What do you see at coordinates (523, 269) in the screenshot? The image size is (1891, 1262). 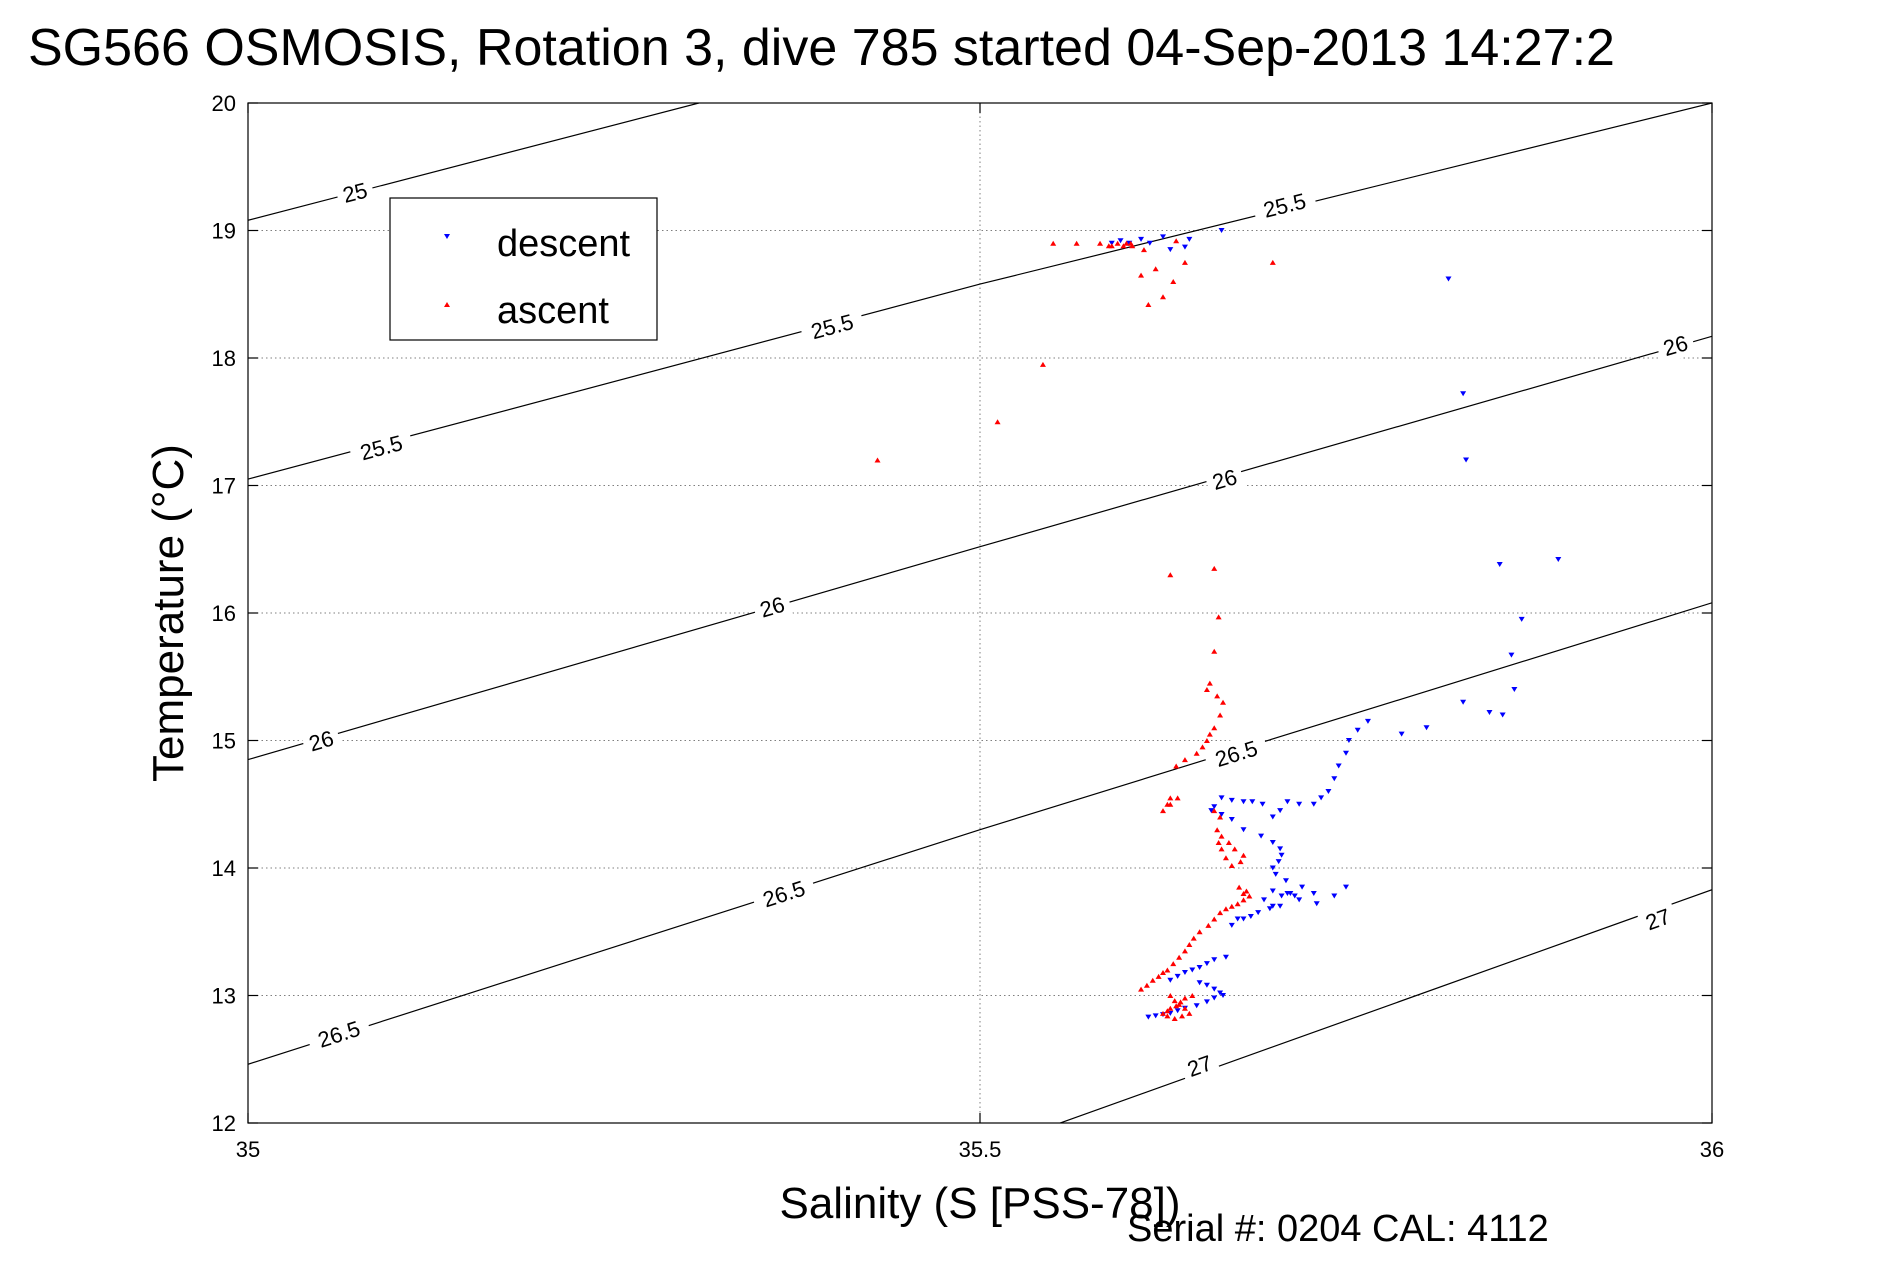 I see `legend: descent ascent` at bounding box center [523, 269].